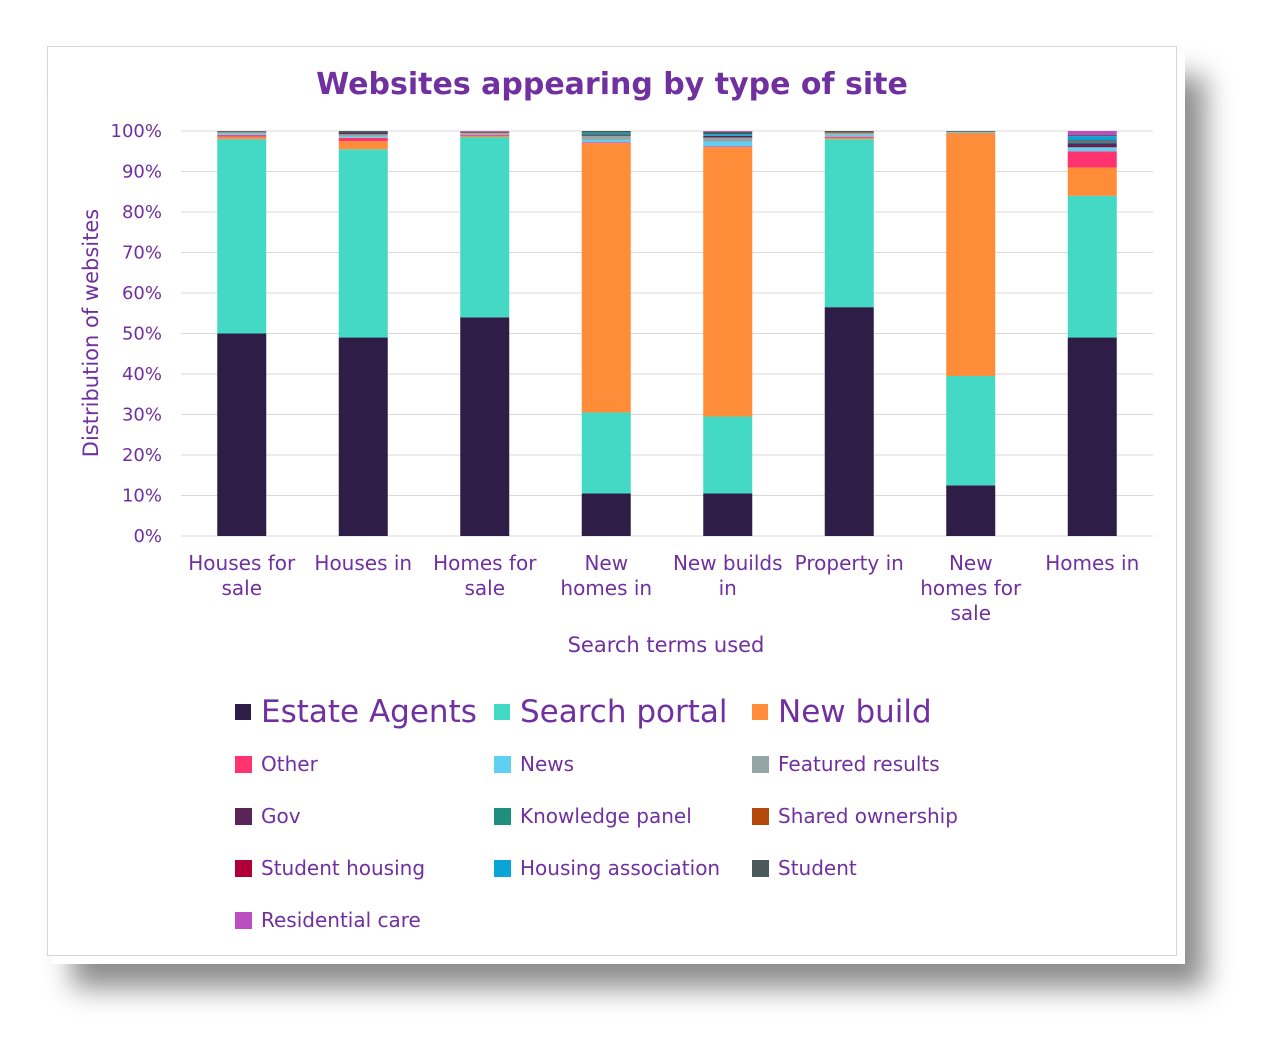  I want to click on y-tick-label: 100%, so click(136, 131).